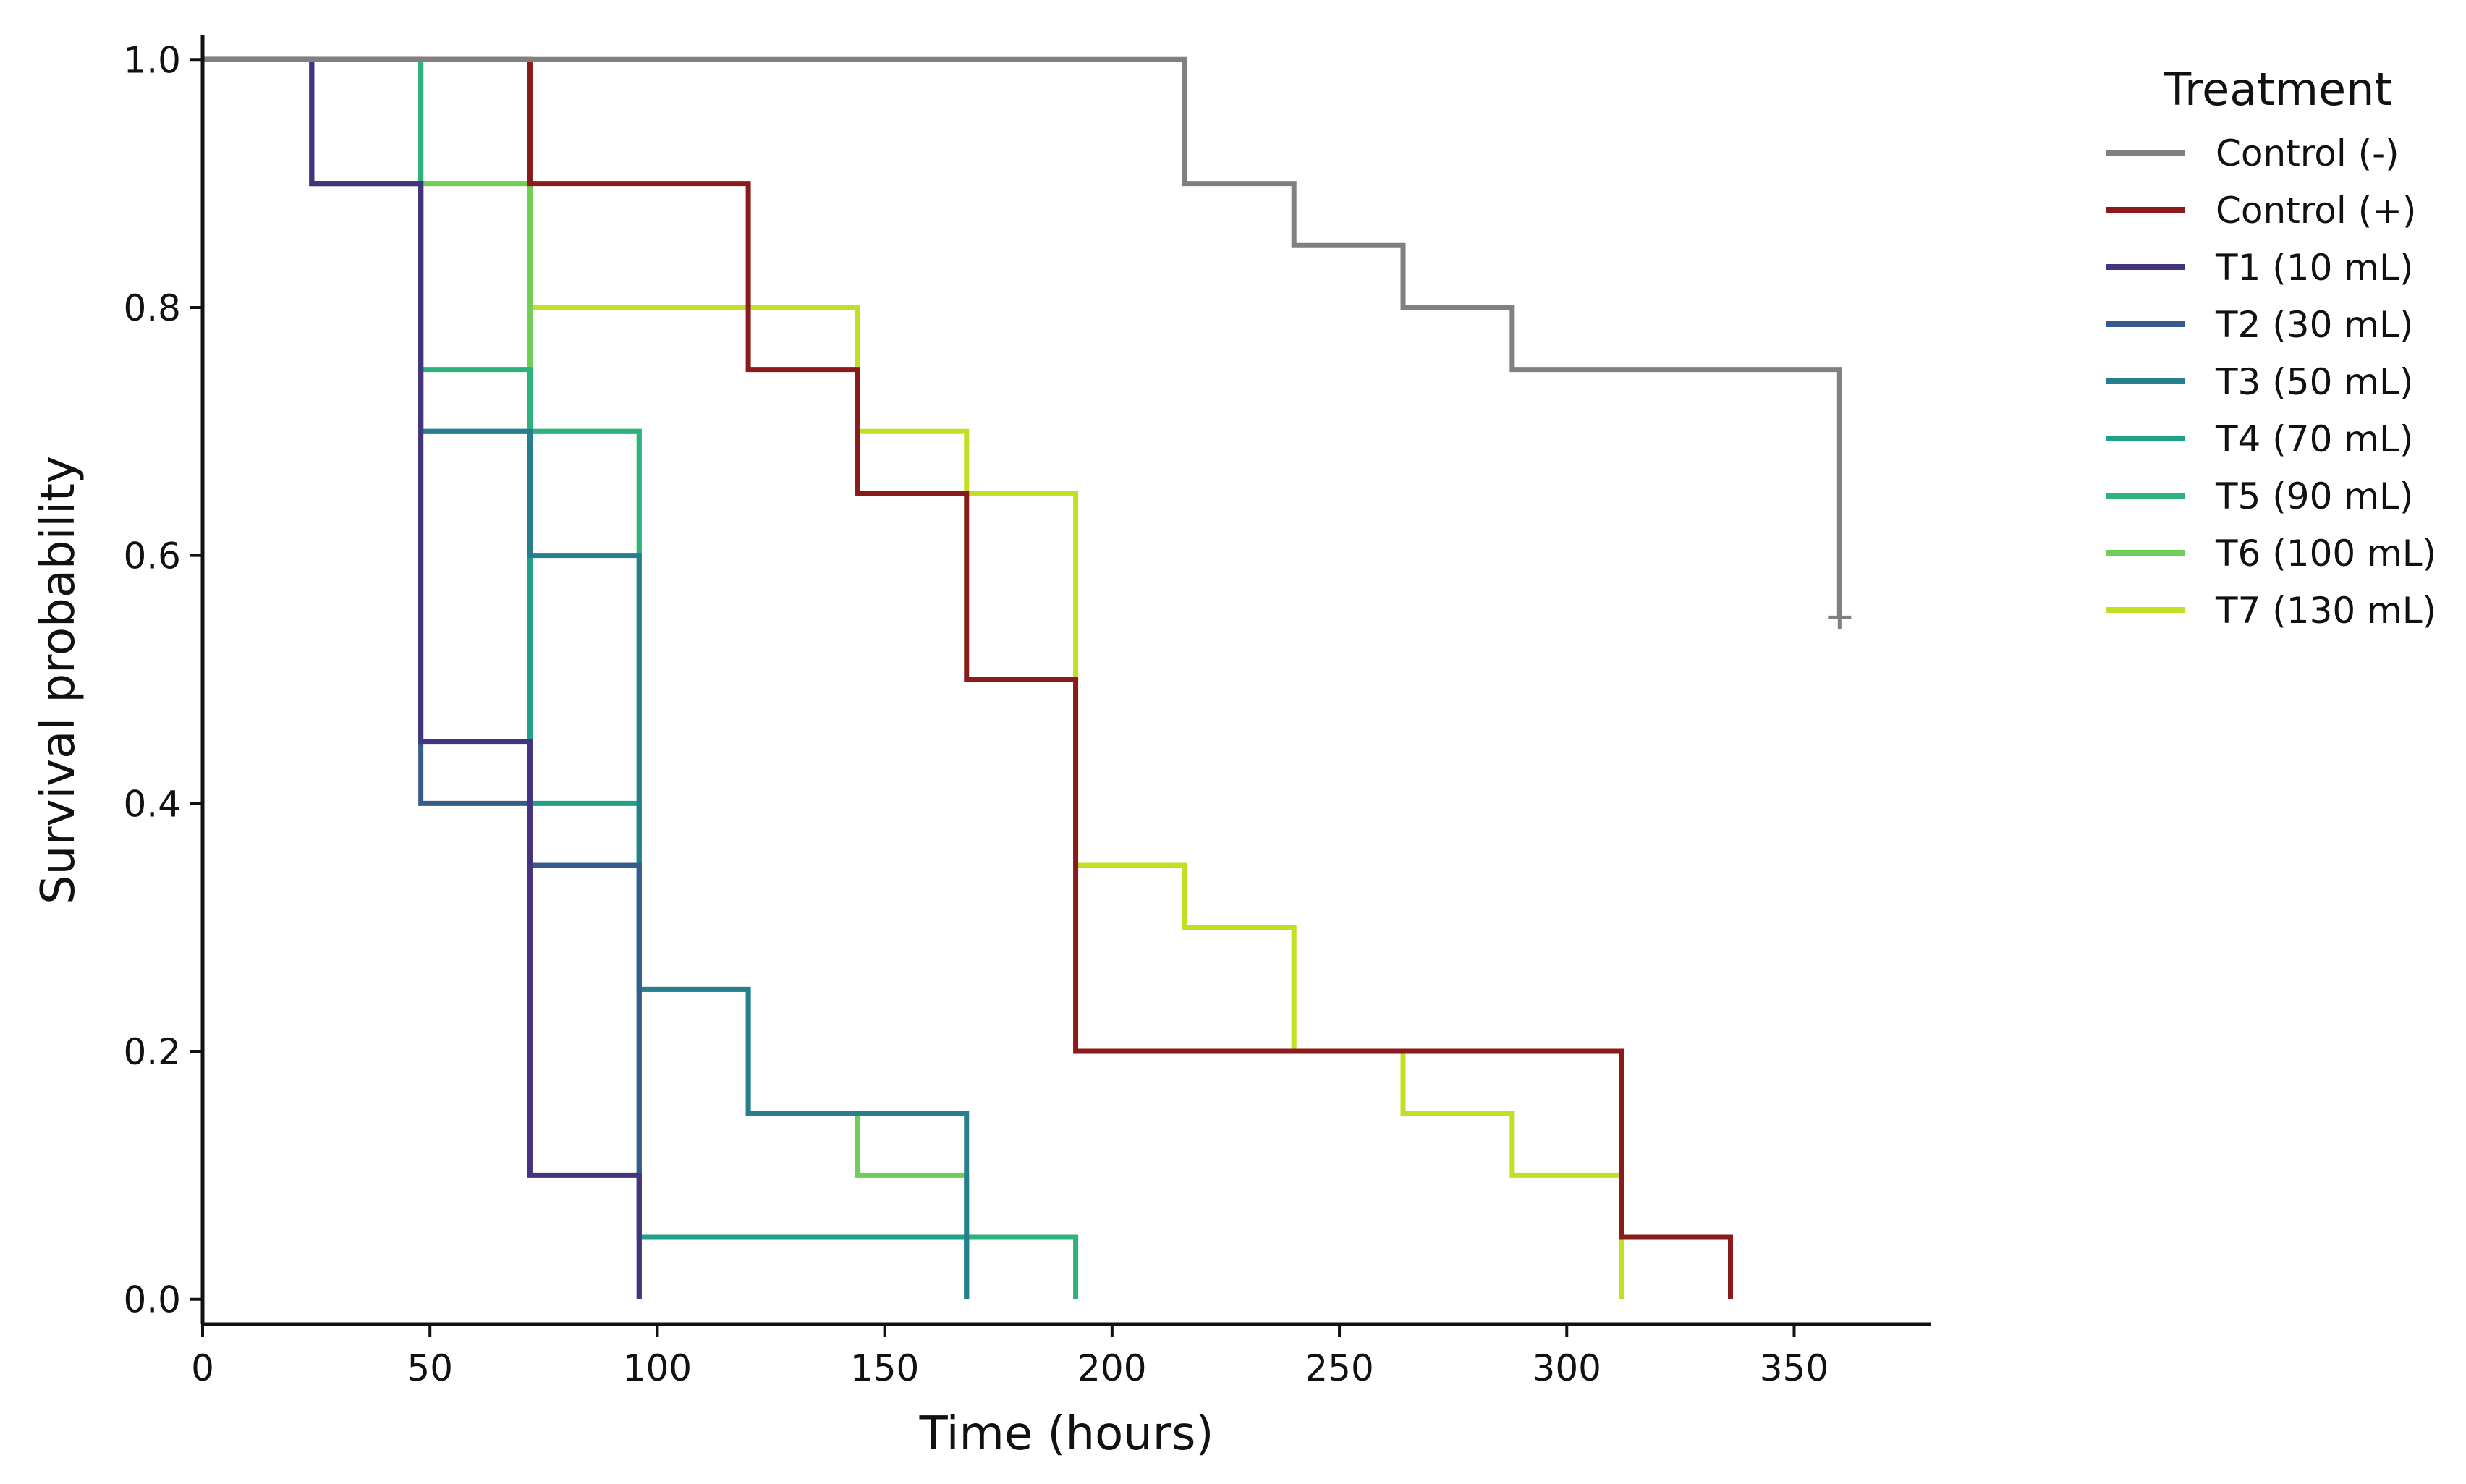 The width and height of the screenshot is (2466, 1484). Describe the element at coordinates (1794, 1368) in the screenshot. I see `x-tick-label: 350` at that location.